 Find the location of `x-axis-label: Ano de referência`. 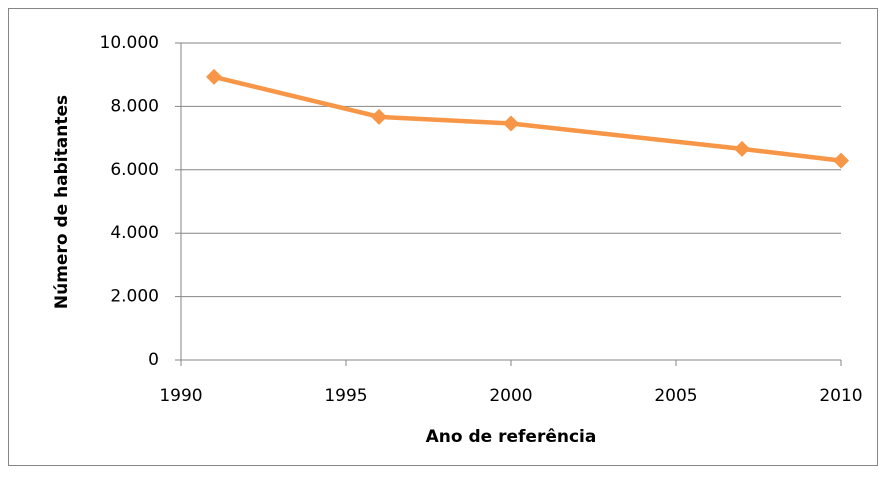

x-axis-label: Ano de referência is located at coordinates (511, 437).